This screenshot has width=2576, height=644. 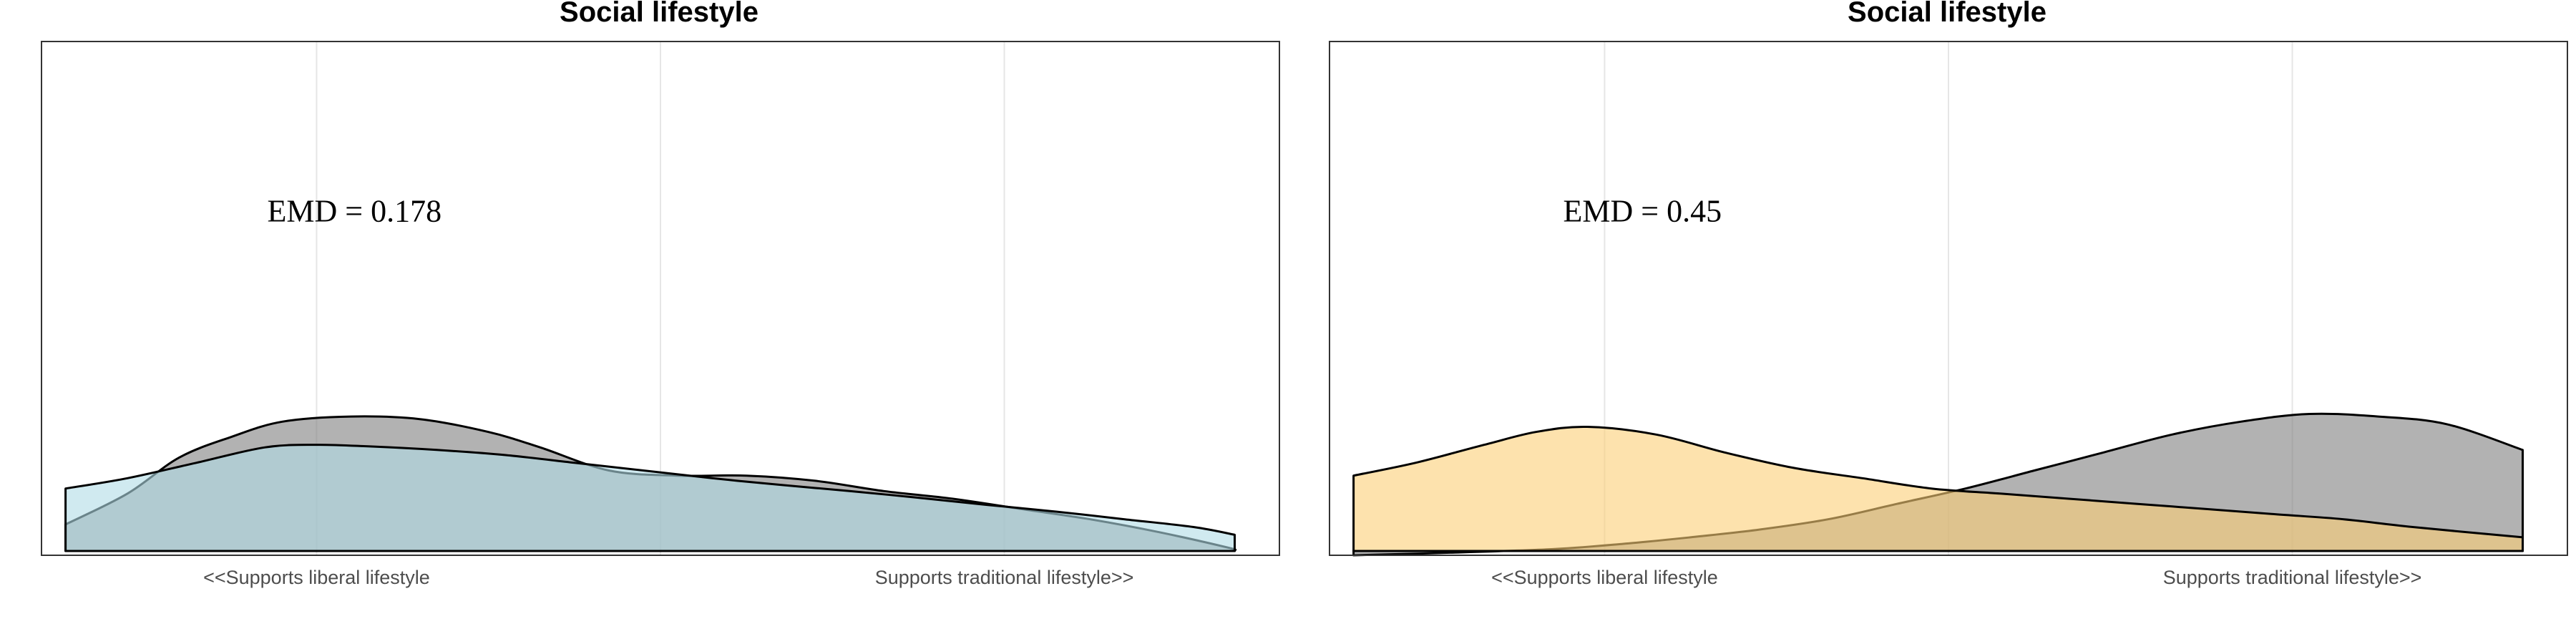 What do you see at coordinates (1947, 14) in the screenshot?
I see `panel-2-title: Social lifestyle` at bounding box center [1947, 14].